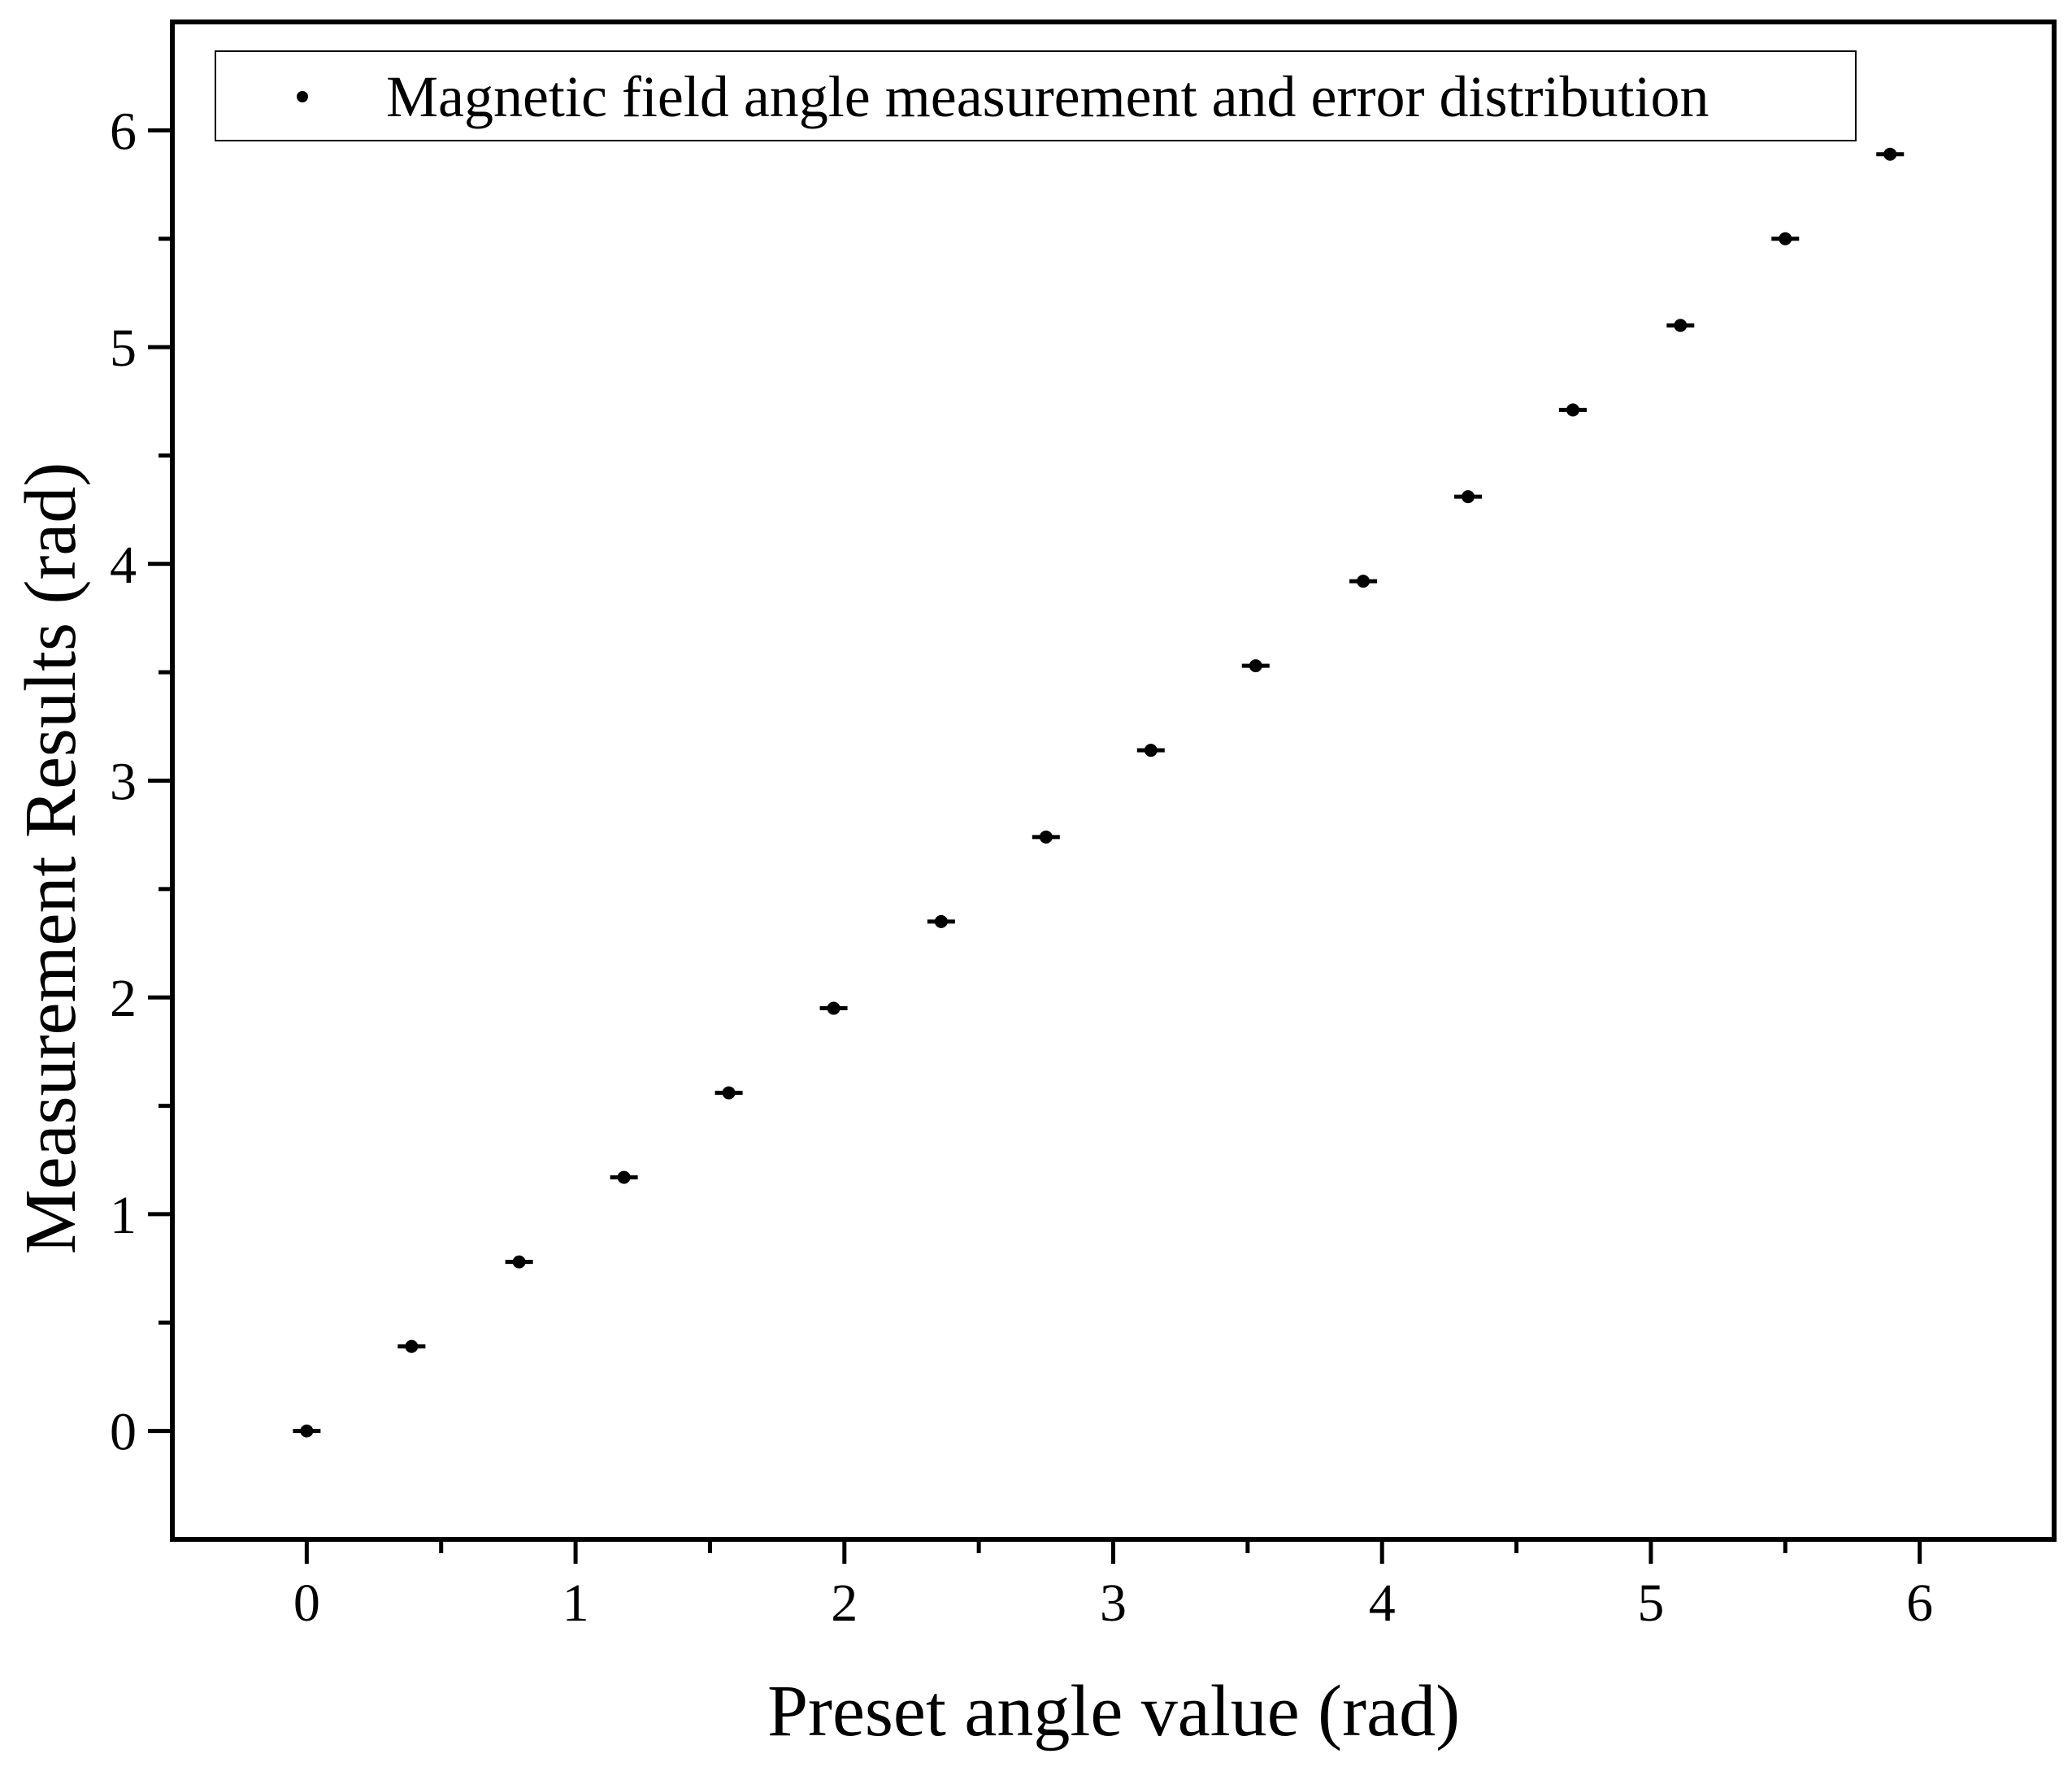 The image size is (2072, 1784). Describe the element at coordinates (844, 1603) in the screenshot. I see `x-tick-label: 2` at that location.